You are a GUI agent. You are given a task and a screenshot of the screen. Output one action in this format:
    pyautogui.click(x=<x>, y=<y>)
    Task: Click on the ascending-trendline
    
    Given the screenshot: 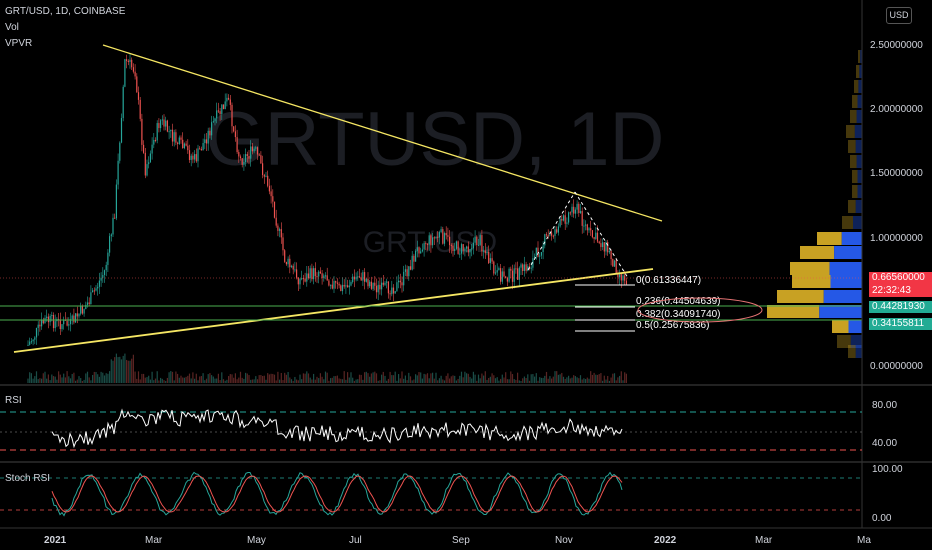 What is the action you would take?
    pyautogui.click(x=333, y=310)
    